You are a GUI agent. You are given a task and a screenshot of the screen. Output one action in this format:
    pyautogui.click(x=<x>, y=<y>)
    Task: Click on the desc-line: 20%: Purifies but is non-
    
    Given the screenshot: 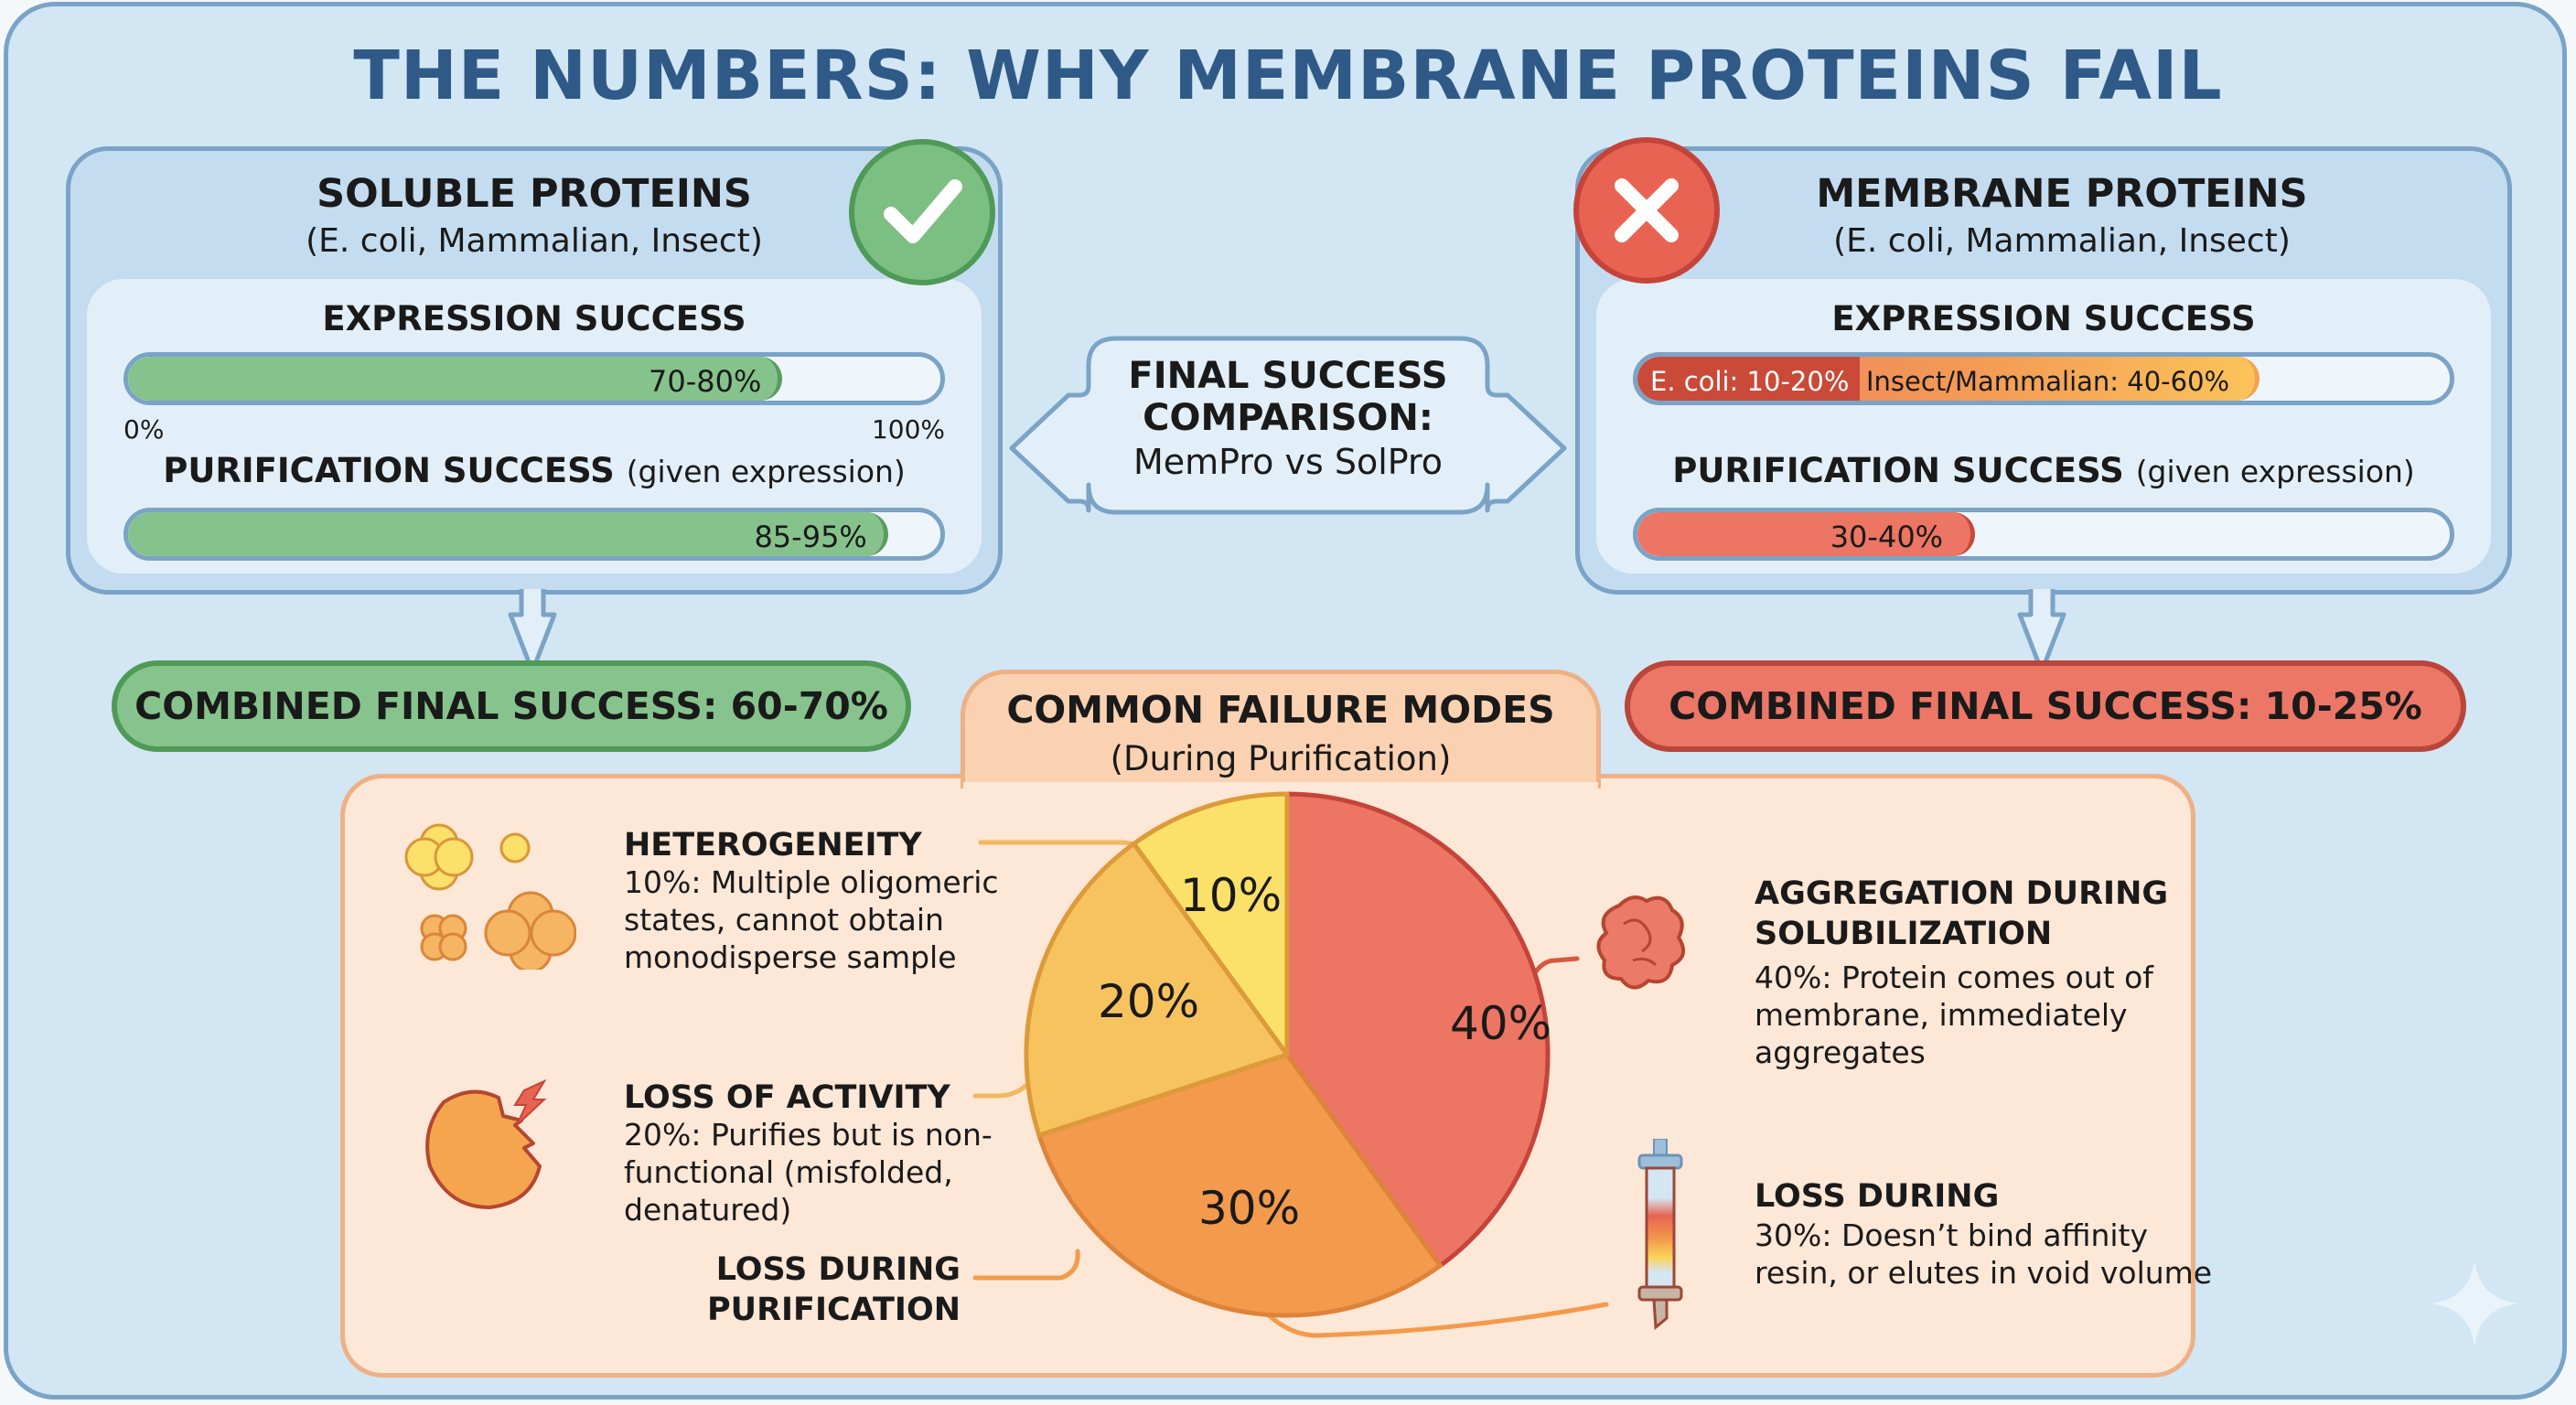 What is the action you would take?
    pyautogui.click(x=808, y=1135)
    